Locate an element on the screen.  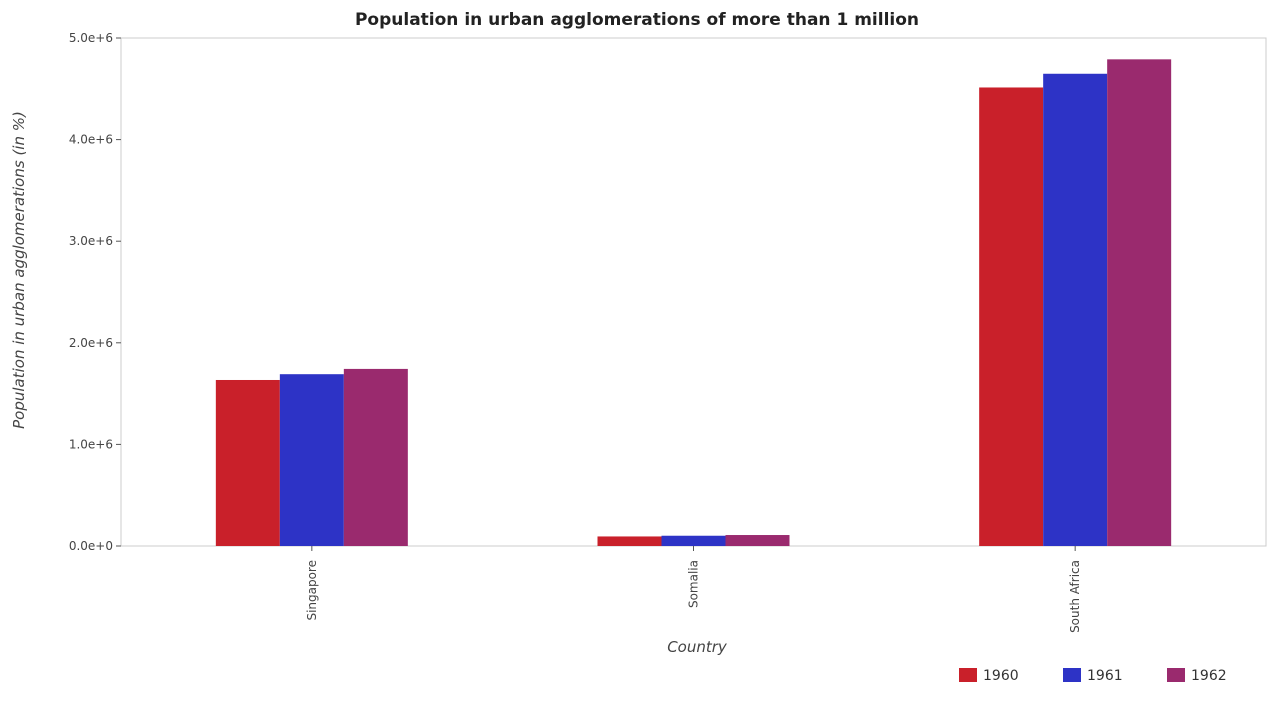
x-axis-title: Country is located at coordinates (697, 647).